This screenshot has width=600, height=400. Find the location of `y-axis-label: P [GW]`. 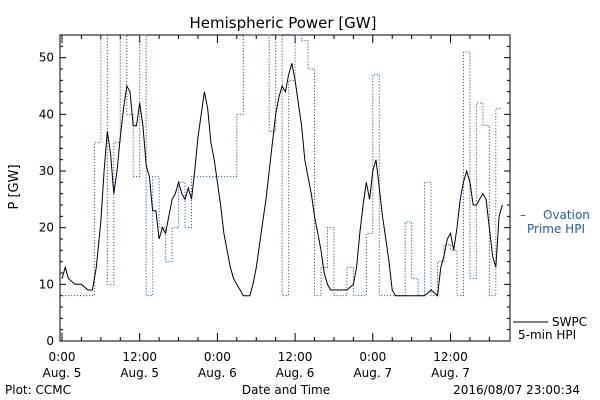

y-axis-label: P [GW] is located at coordinates (14, 186).